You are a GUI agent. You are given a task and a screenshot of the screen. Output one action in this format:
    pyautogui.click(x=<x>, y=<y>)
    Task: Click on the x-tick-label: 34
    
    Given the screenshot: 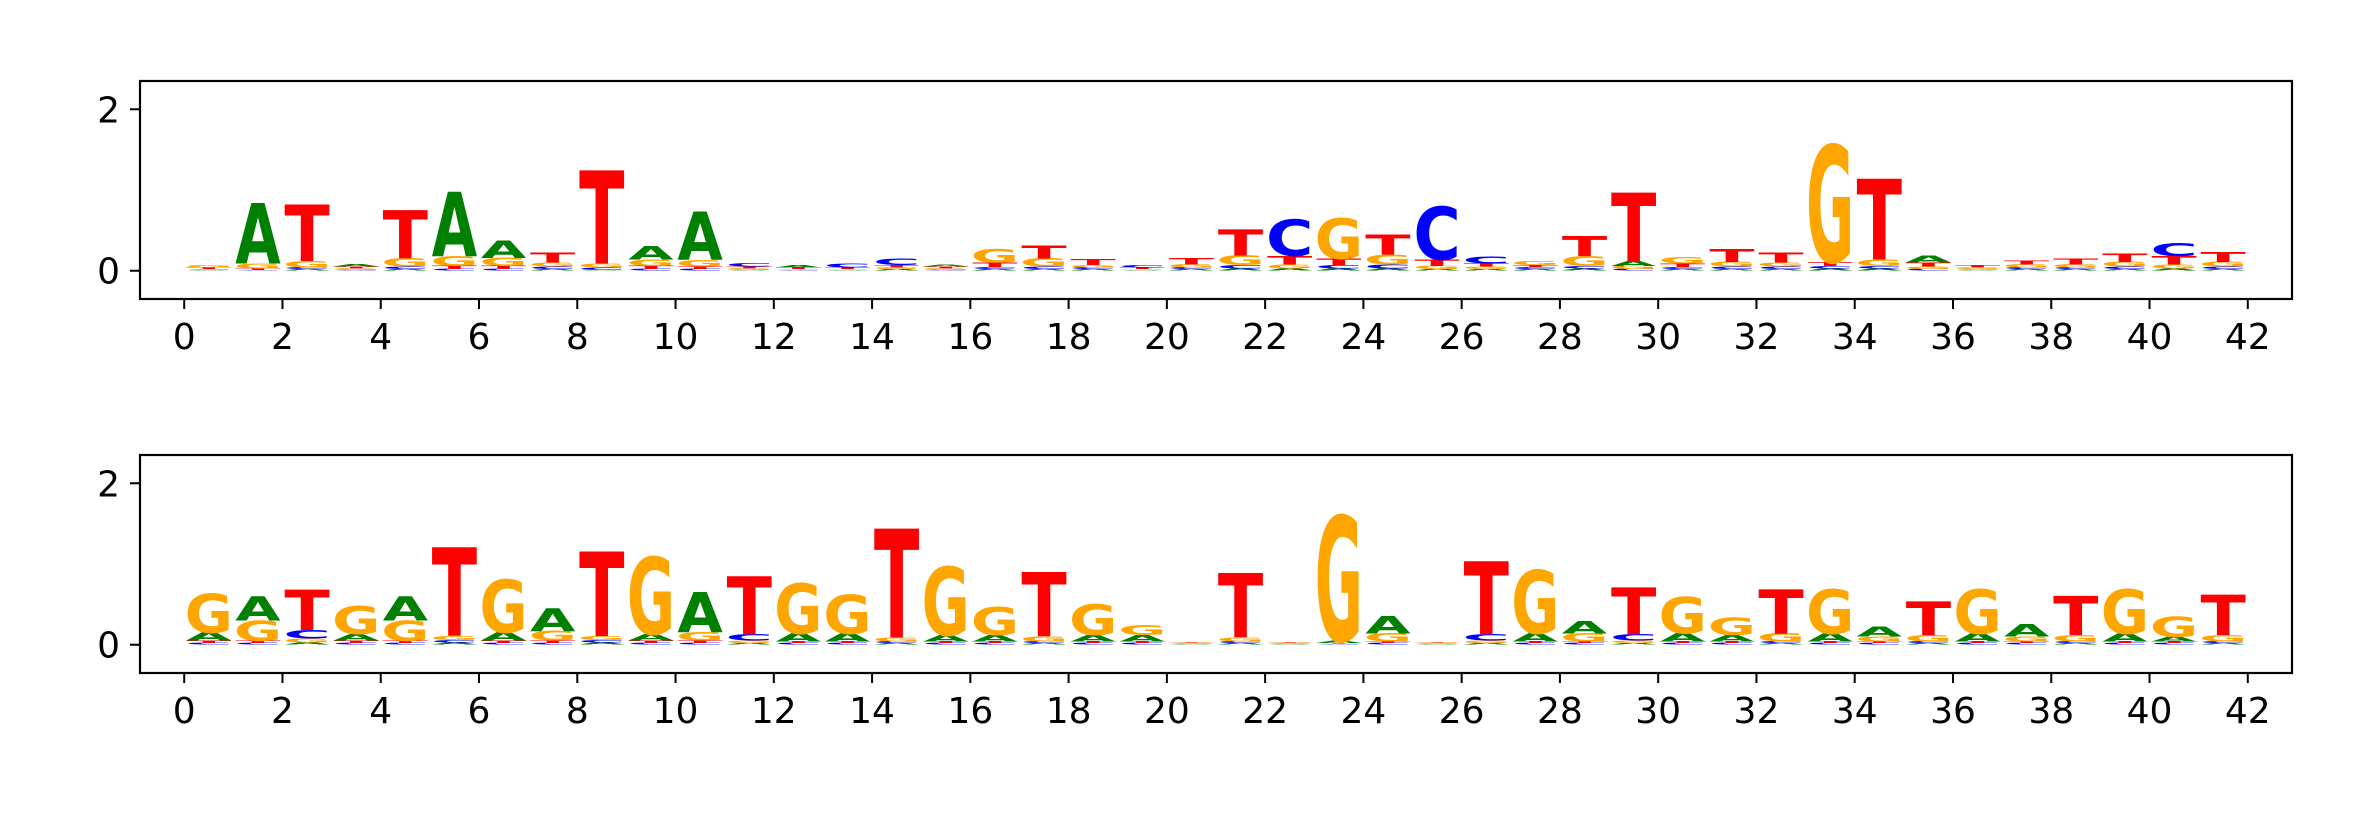 What is the action you would take?
    pyautogui.click(x=1855, y=337)
    